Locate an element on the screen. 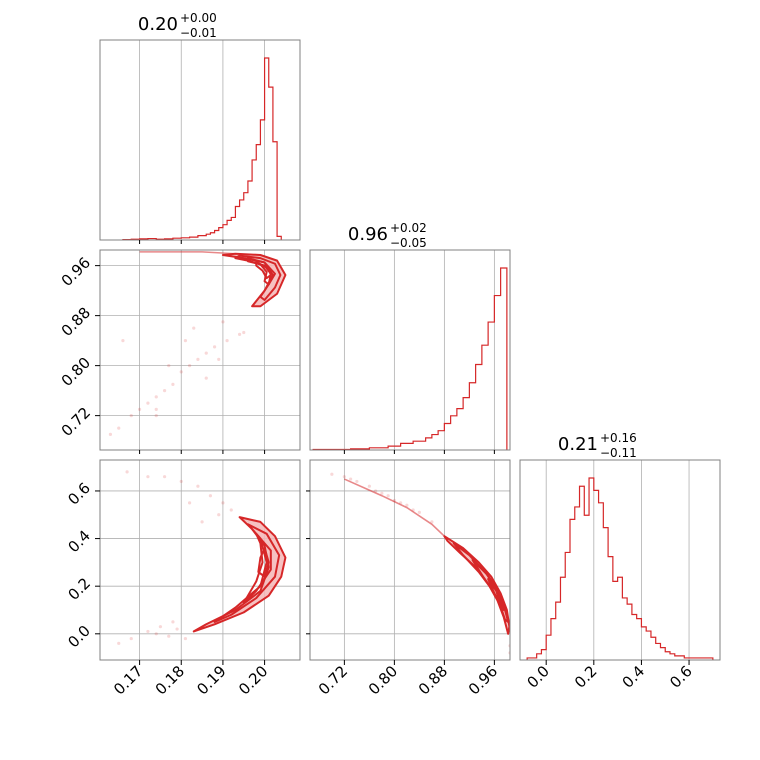 This screenshot has height=760, width=760. x-tick-label: 0.88 is located at coordinates (433, 680).